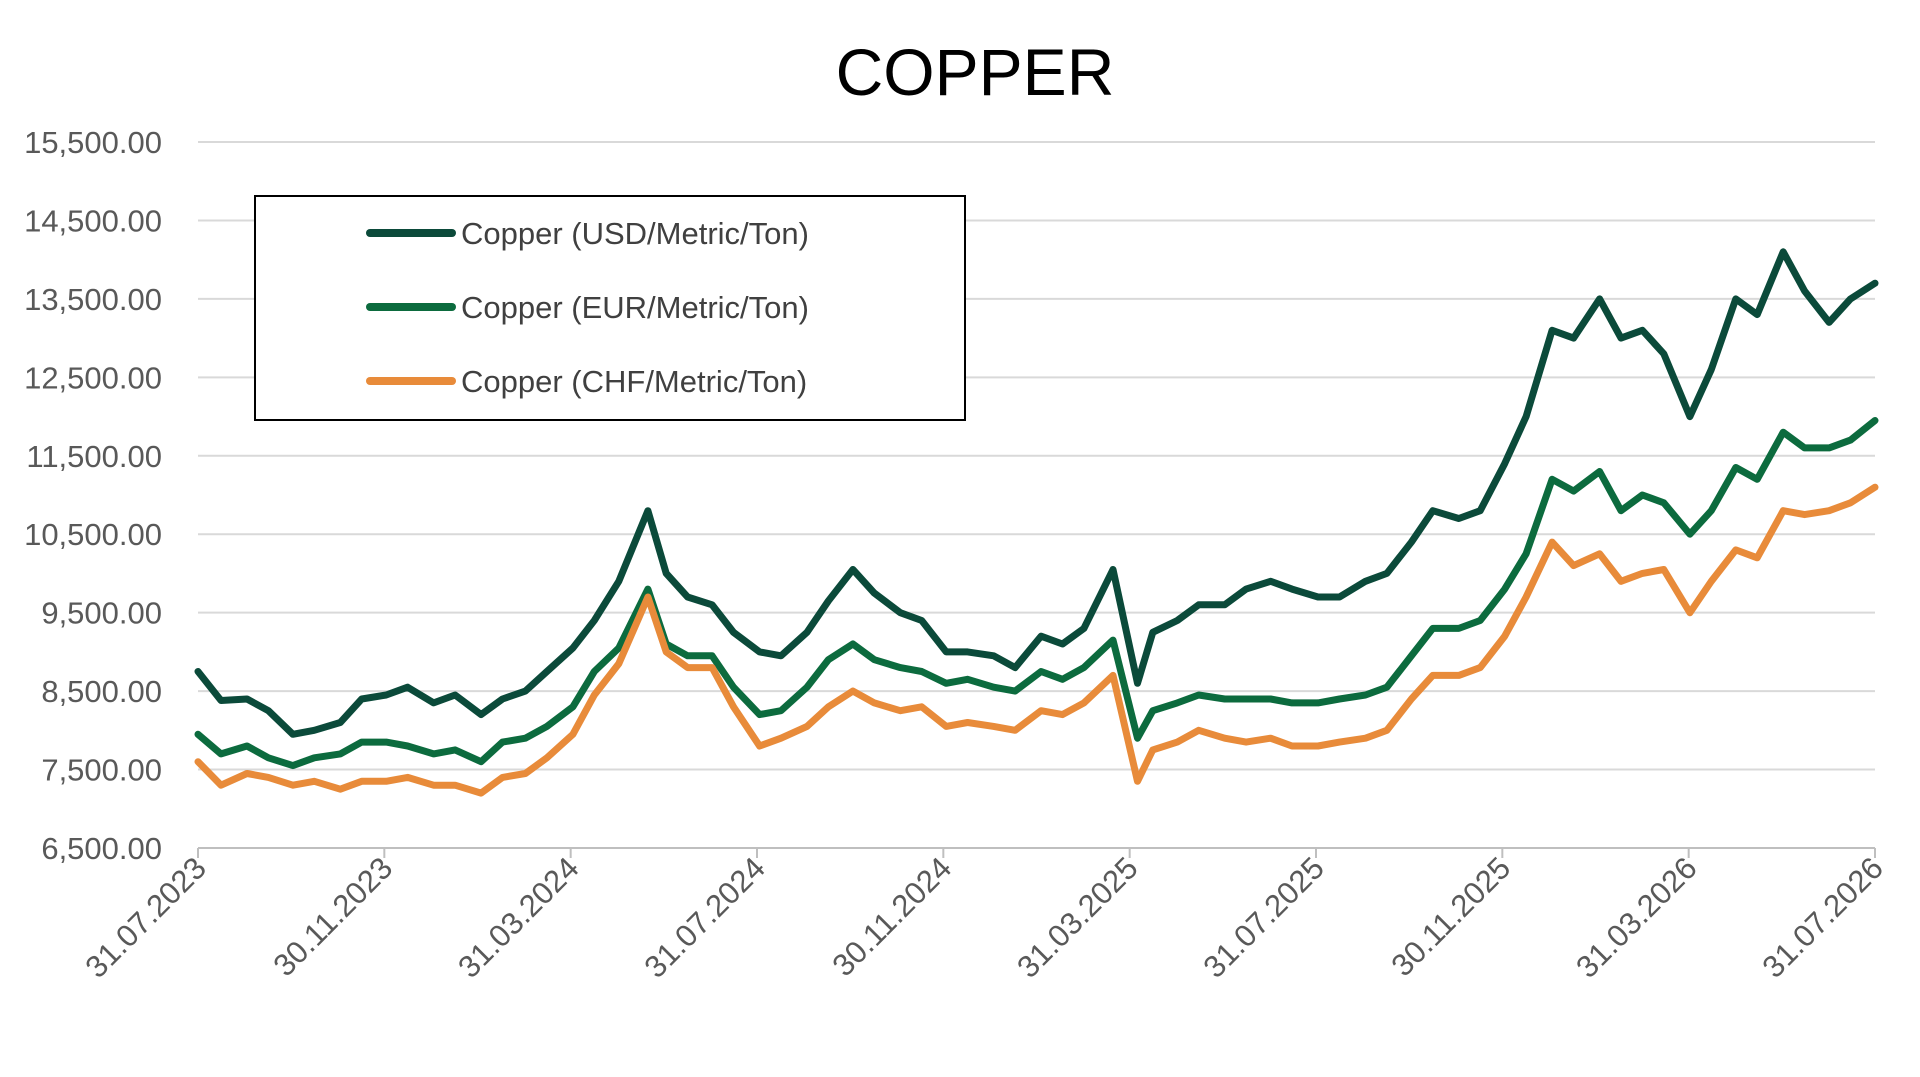 Image resolution: width=1920 pixels, height=1077 pixels. I want to click on y-tick-label: 14,500.00, so click(93, 220).